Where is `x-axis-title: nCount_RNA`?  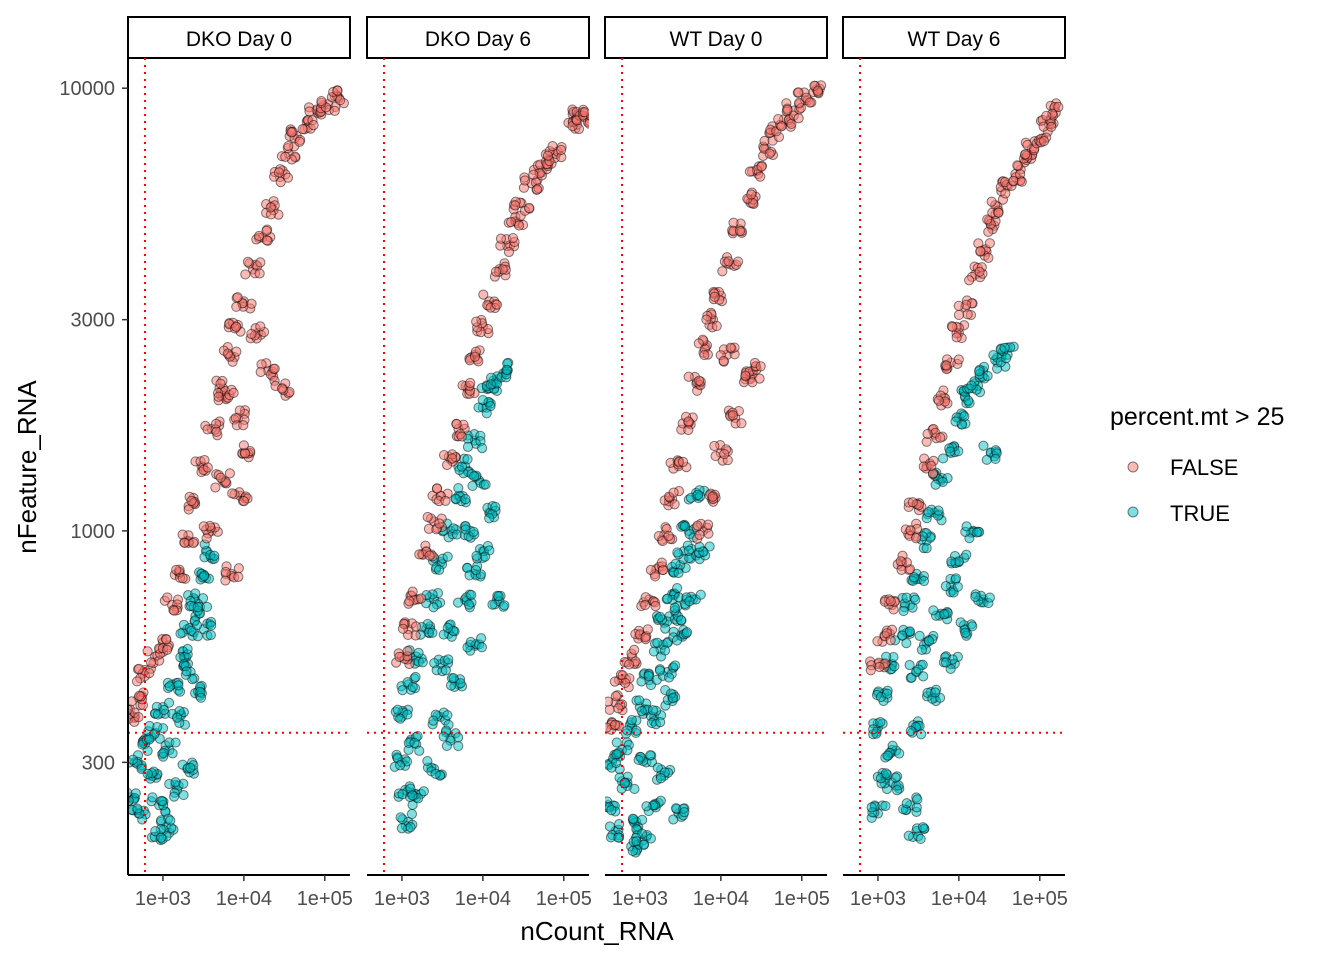
x-axis-title: nCount_RNA is located at coordinates (597, 931).